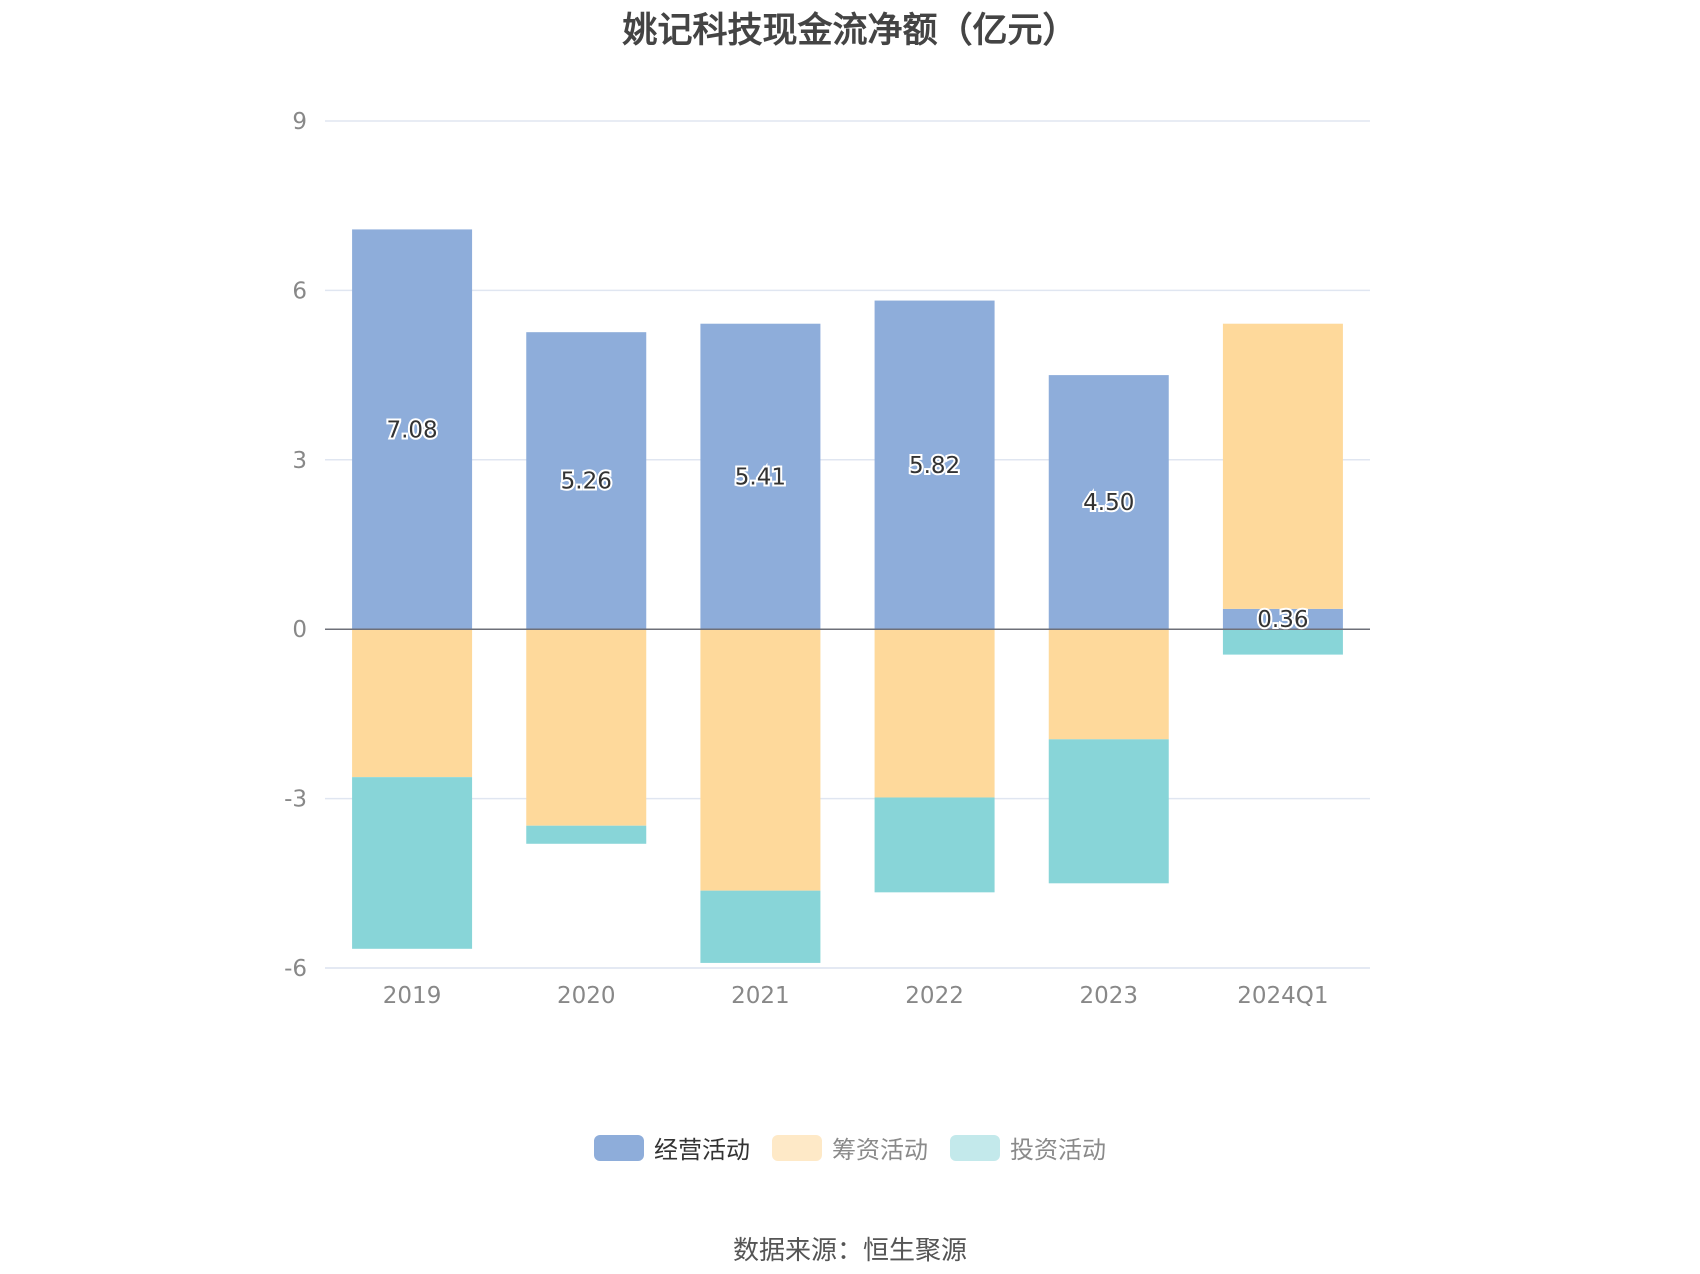  What do you see at coordinates (1108, 996) in the screenshot?
I see `x-tick-label: 2023` at bounding box center [1108, 996].